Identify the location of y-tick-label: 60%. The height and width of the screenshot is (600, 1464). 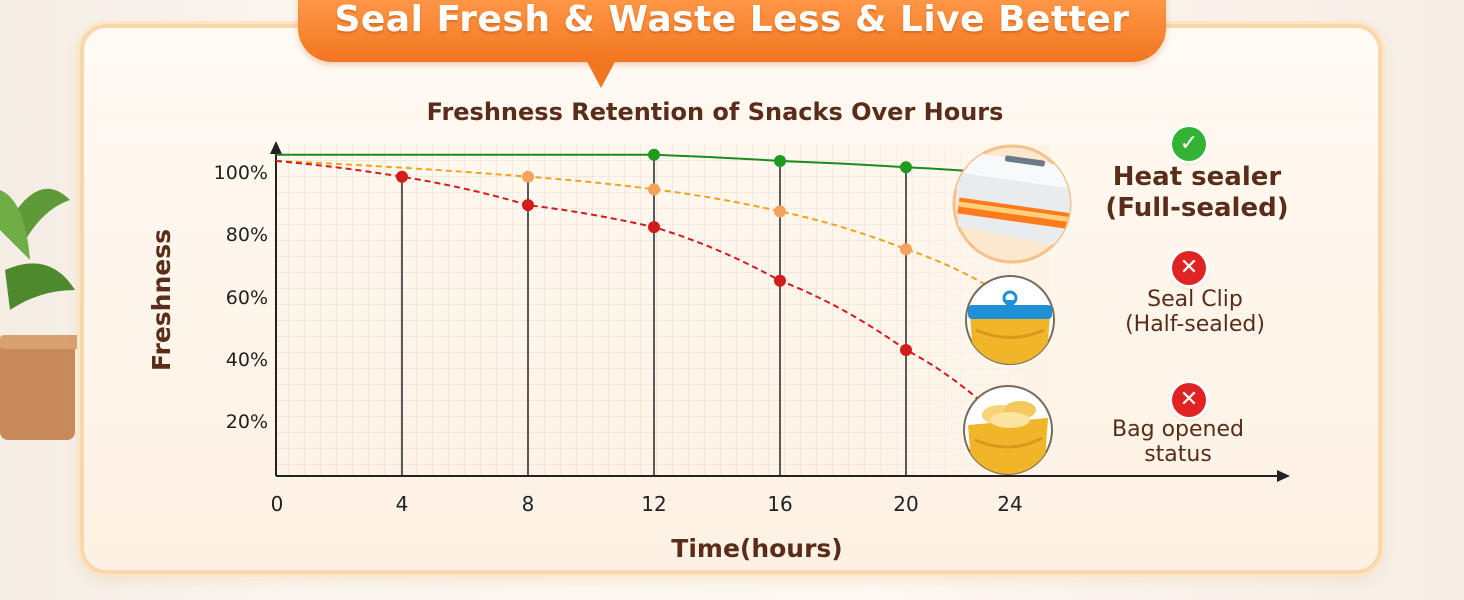
(247, 298).